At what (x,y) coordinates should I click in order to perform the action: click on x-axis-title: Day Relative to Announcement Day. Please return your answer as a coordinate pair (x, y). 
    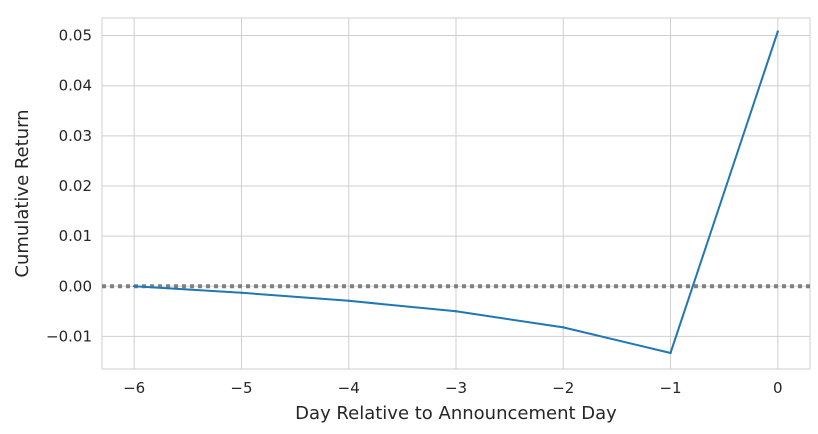
    Looking at the image, I should click on (456, 413).